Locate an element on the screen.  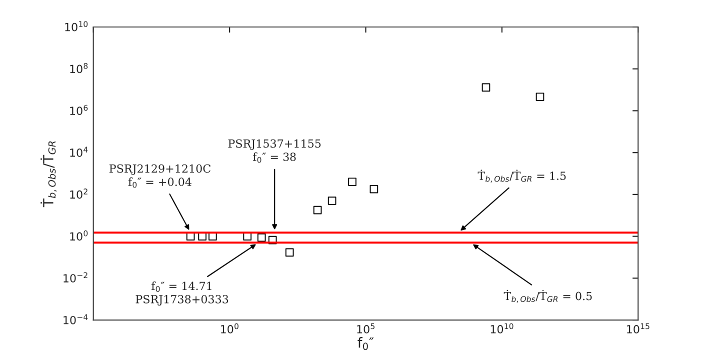
y-tick-label: 10$^{6}$ is located at coordinates (79, 110).